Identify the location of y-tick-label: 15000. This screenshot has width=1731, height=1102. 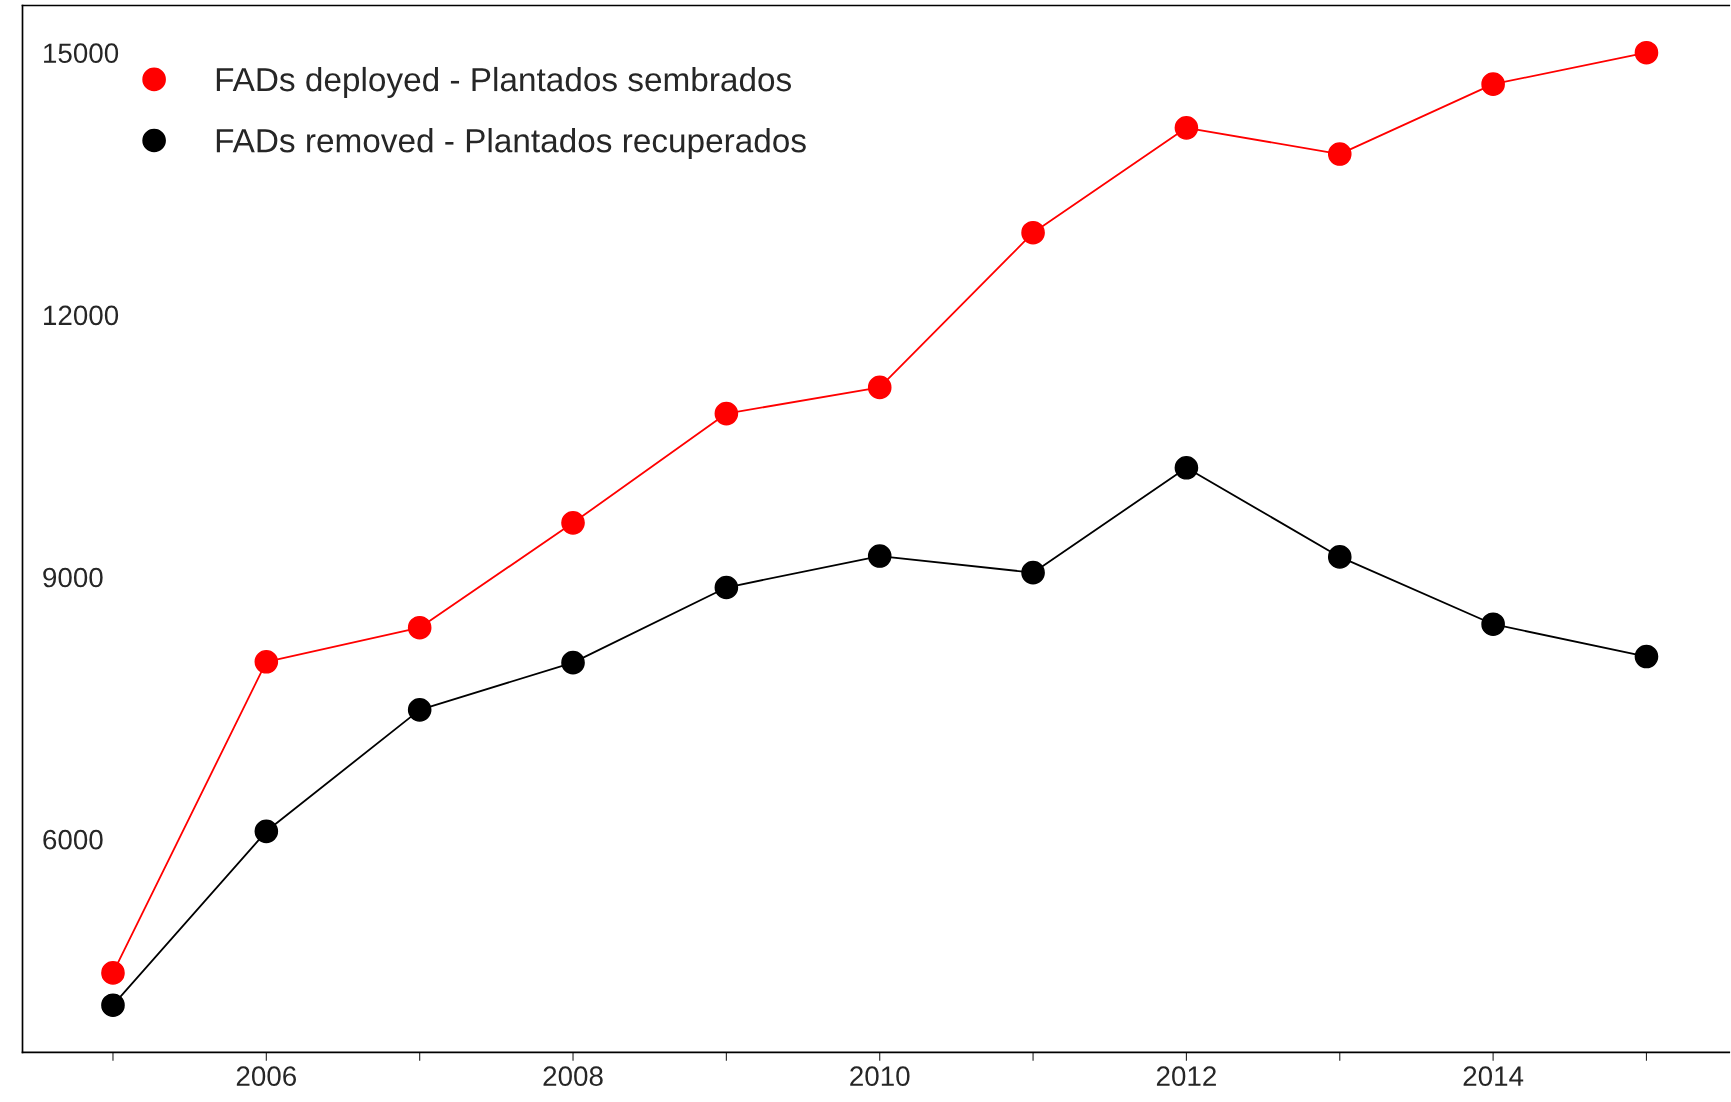
(81, 53).